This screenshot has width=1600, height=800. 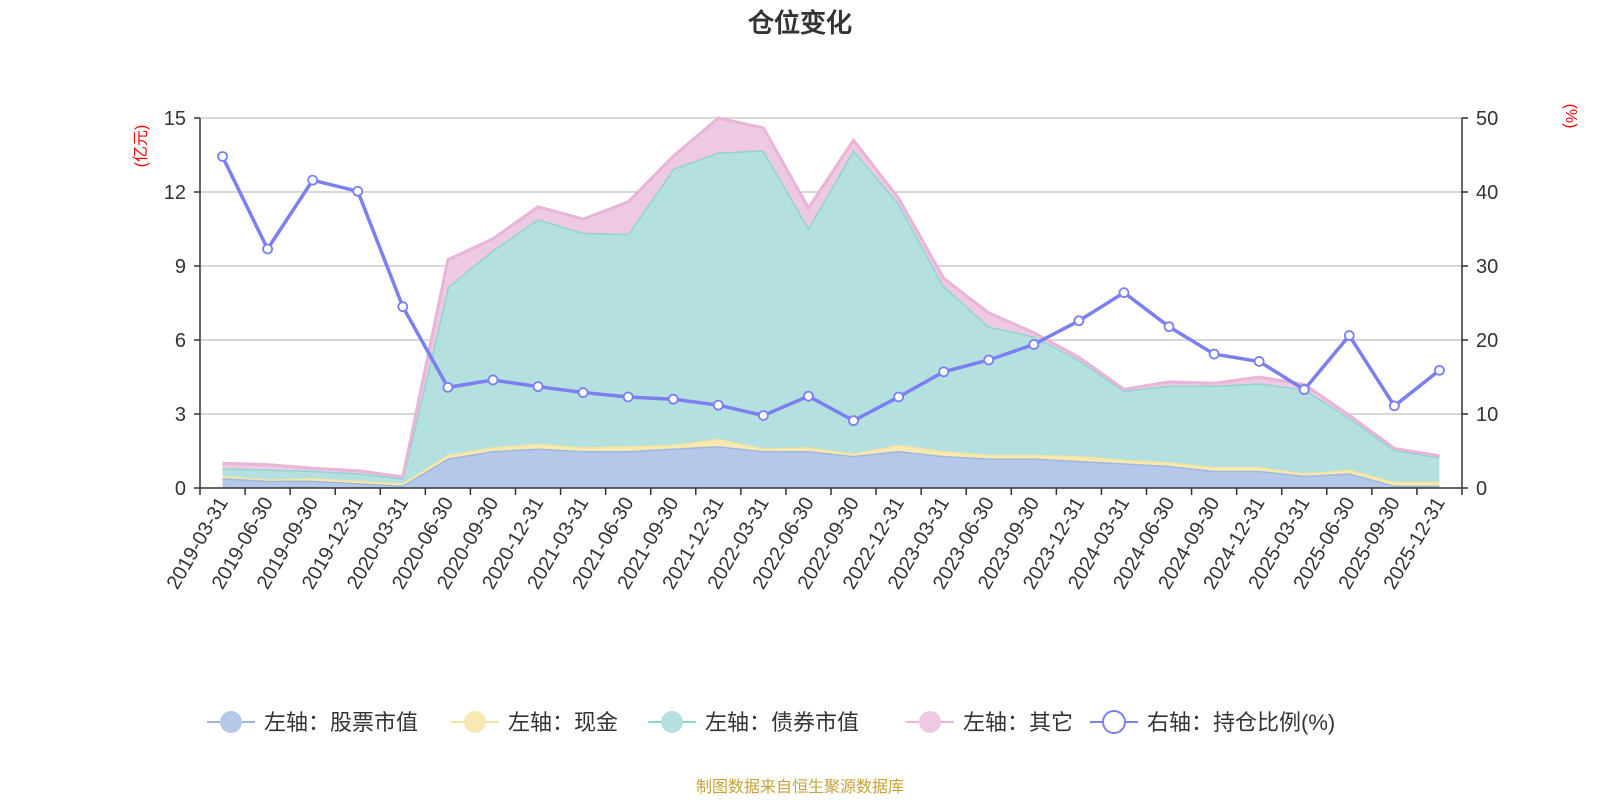 I want to click on legend-label: 左轴：股票市值, so click(x=341, y=722).